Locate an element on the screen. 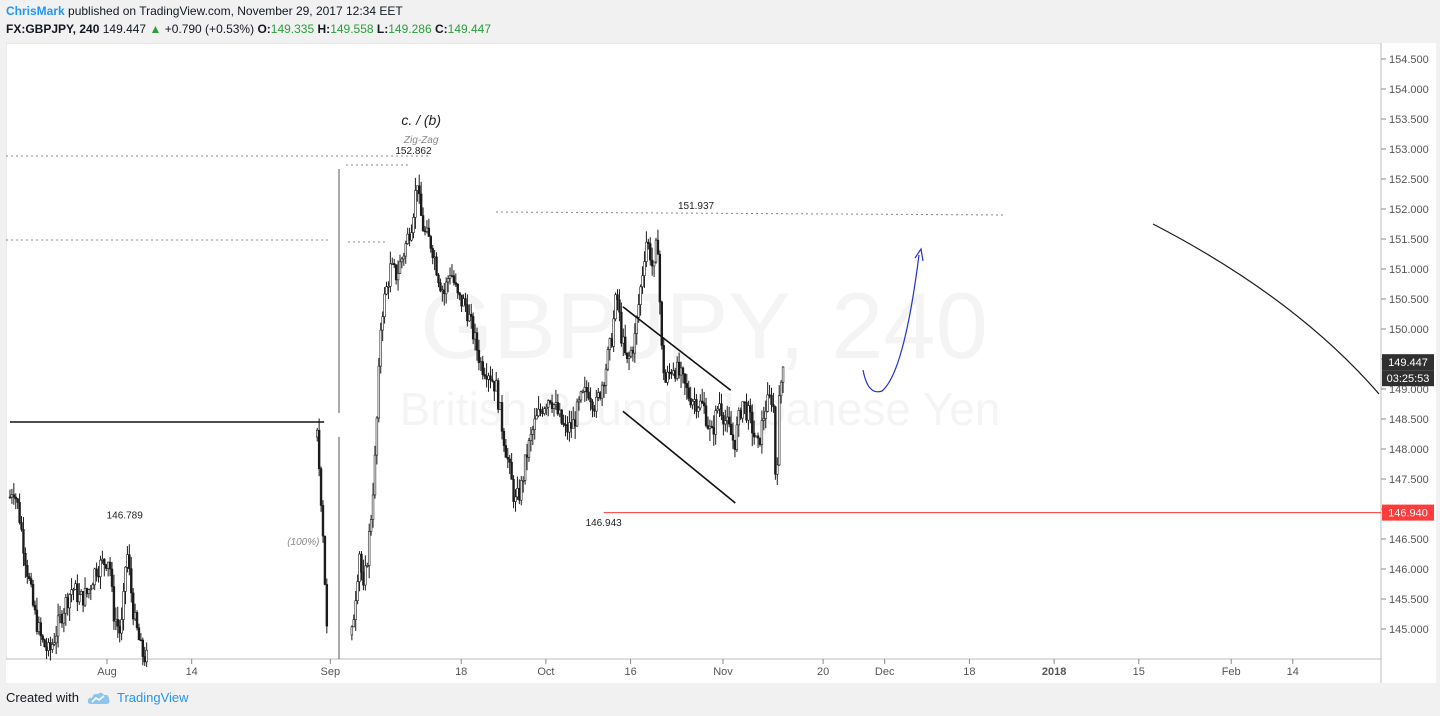 The width and height of the screenshot is (1440, 716). time-axis is located at coordinates (693, 671).